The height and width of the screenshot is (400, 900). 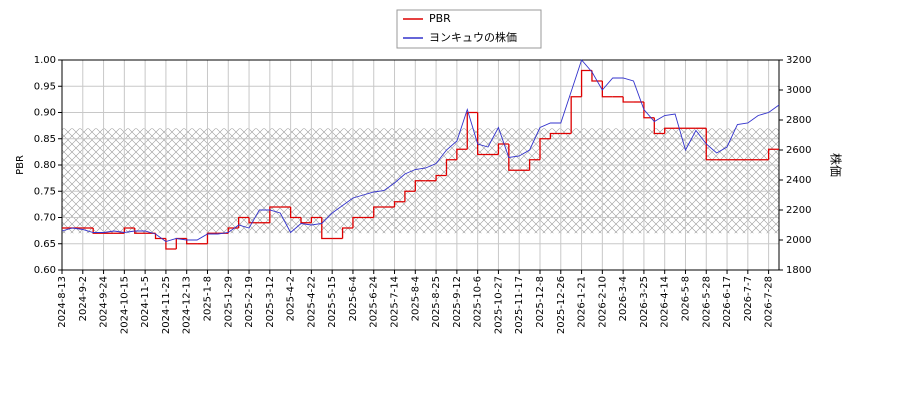 What do you see at coordinates (561, 305) in the screenshot?
I see `x-tick-label: 2025-12-26` at bounding box center [561, 305].